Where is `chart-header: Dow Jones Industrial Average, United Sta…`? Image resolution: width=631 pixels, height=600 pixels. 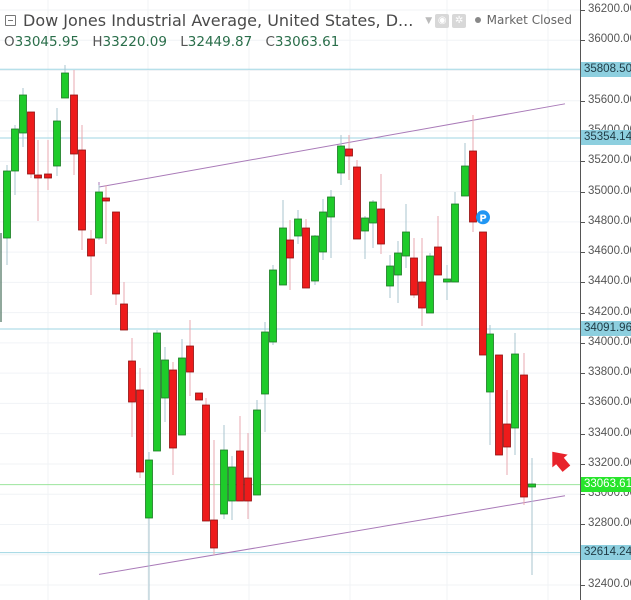
chart-header: Dow Jones Industrial Average, United Sta… is located at coordinates (289, 28).